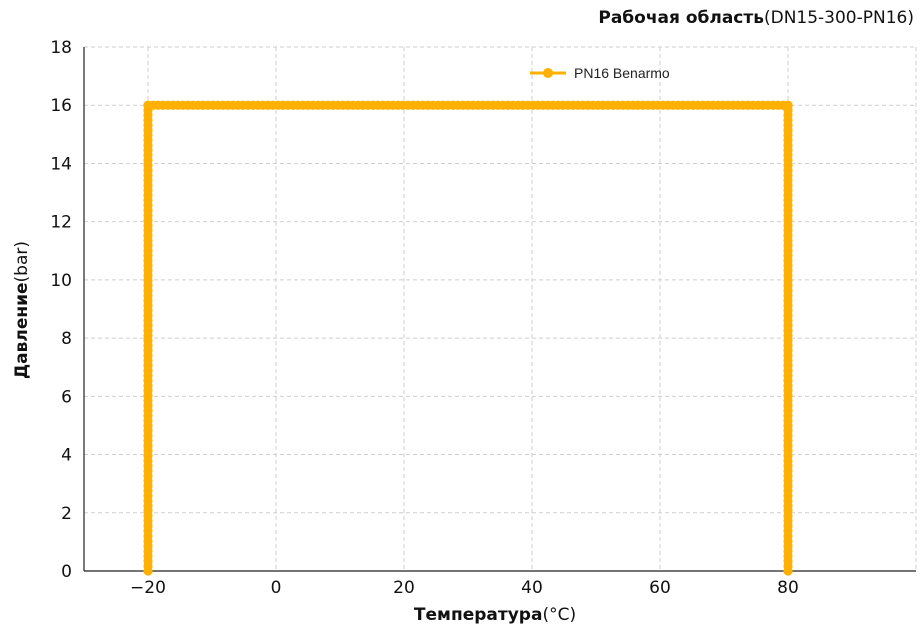  What do you see at coordinates (66, 572) in the screenshot?
I see `y-tick-label: 0` at bounding box center [66, 572].